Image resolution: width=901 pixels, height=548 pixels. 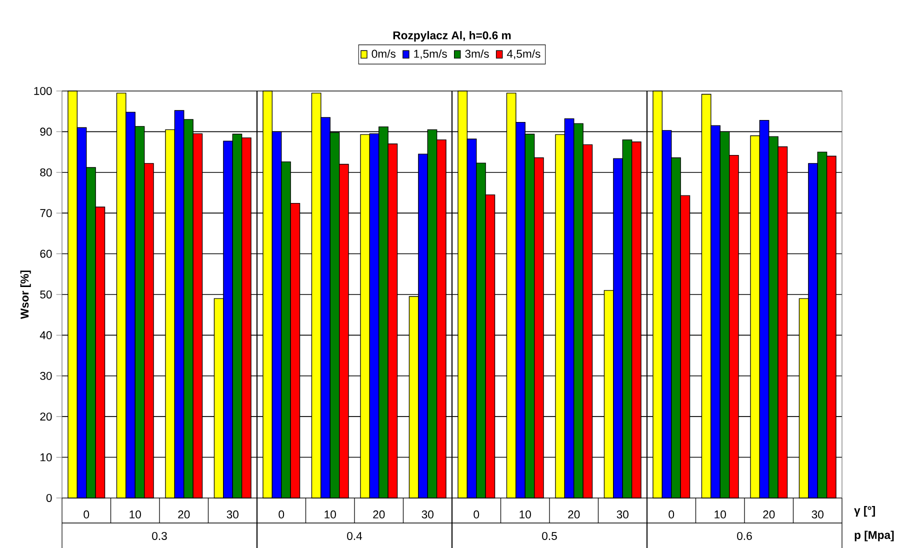 What do you see at coordinates (744, 536) in the screenshot?
I see `text: 0.6` at bounding box center [744, 536].